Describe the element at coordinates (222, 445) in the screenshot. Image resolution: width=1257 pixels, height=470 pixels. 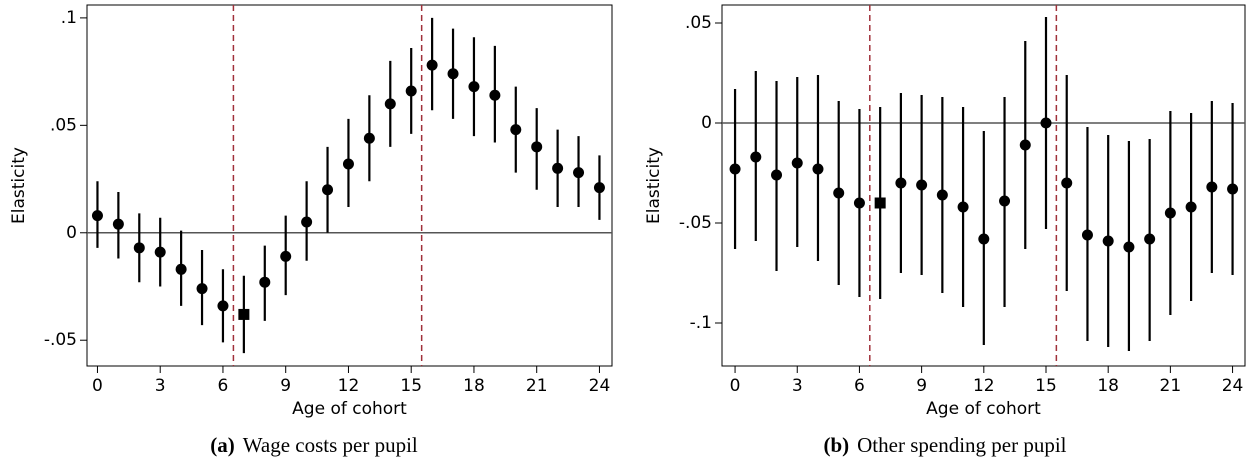
I see `caption-label: (a)` at that location.